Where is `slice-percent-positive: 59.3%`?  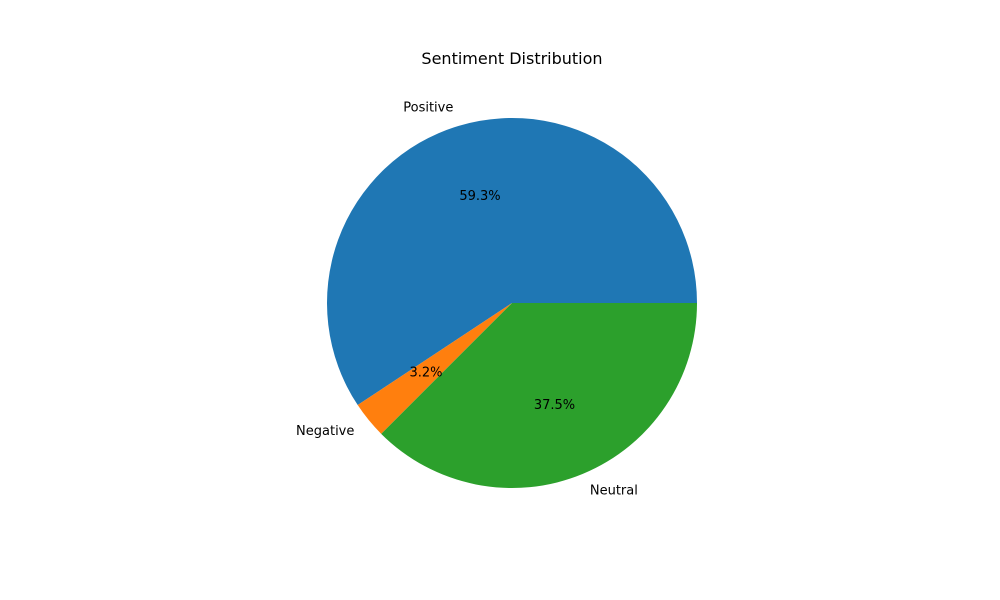 slice-percent-positive: 59.3% is located at coordinates (479, 196).